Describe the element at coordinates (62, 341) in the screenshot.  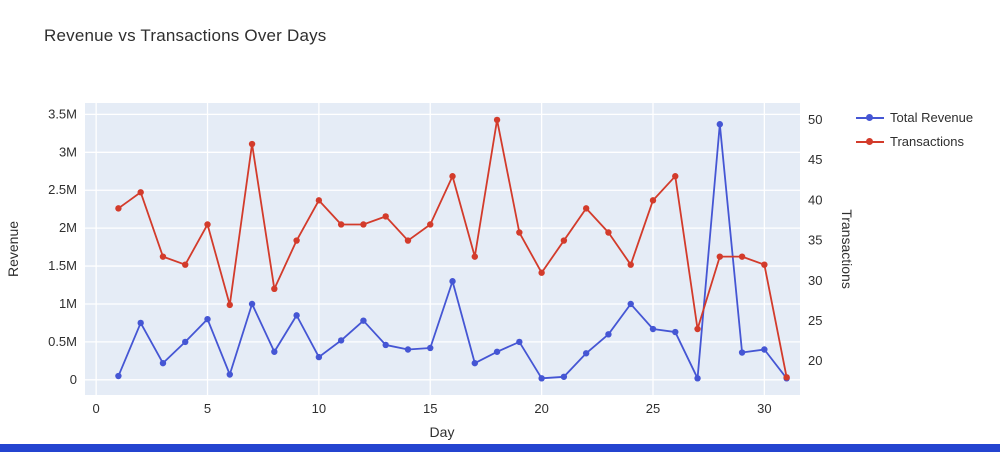
I see `left-y-tick-label: 0.5M` at that location.